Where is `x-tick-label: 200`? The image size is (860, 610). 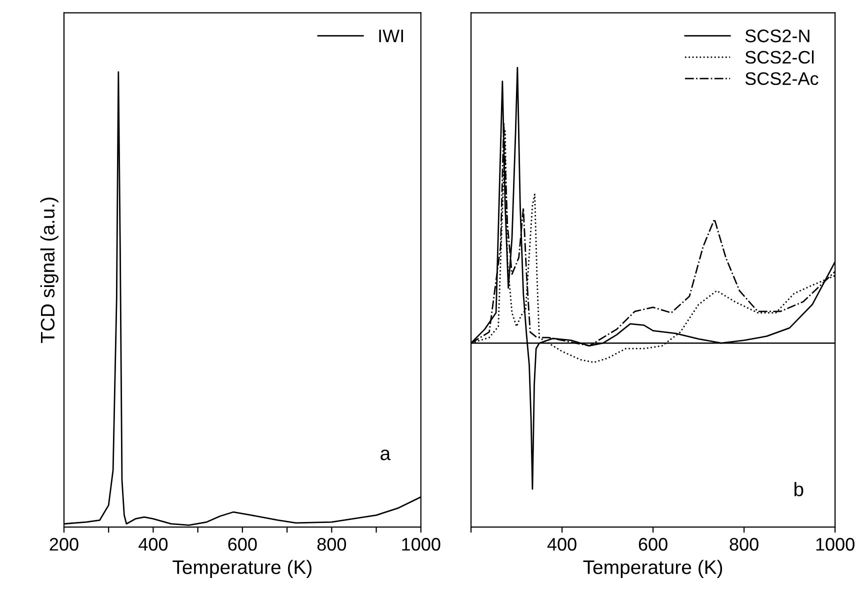 x-tick-label: 200 is located at coordinates (64, 544).